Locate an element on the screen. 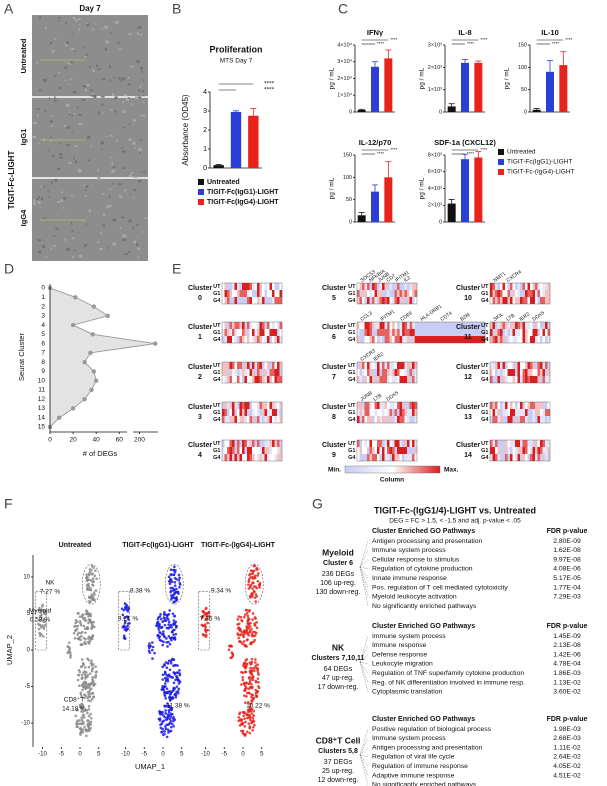 This screenshot has width=607, height=786. x-tick-label: 5 is located at coordinates (262, 755).